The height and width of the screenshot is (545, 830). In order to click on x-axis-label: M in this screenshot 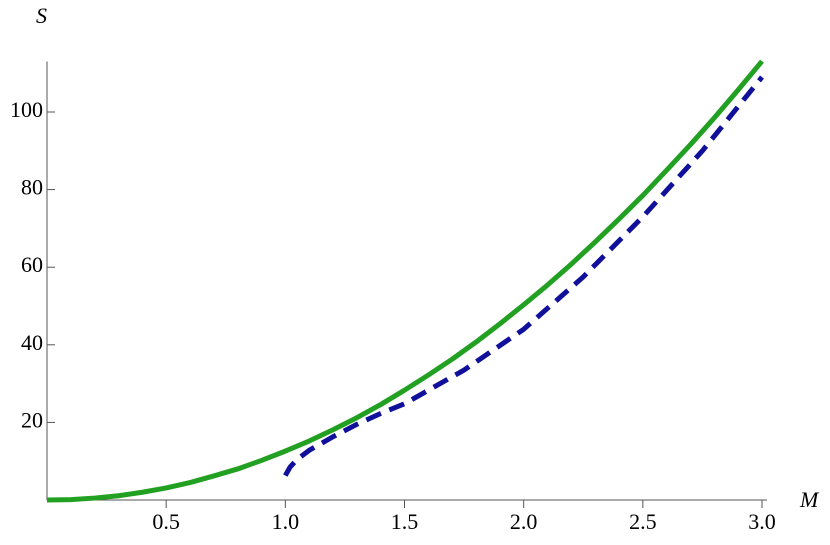, I will do `click(809, 499)`.